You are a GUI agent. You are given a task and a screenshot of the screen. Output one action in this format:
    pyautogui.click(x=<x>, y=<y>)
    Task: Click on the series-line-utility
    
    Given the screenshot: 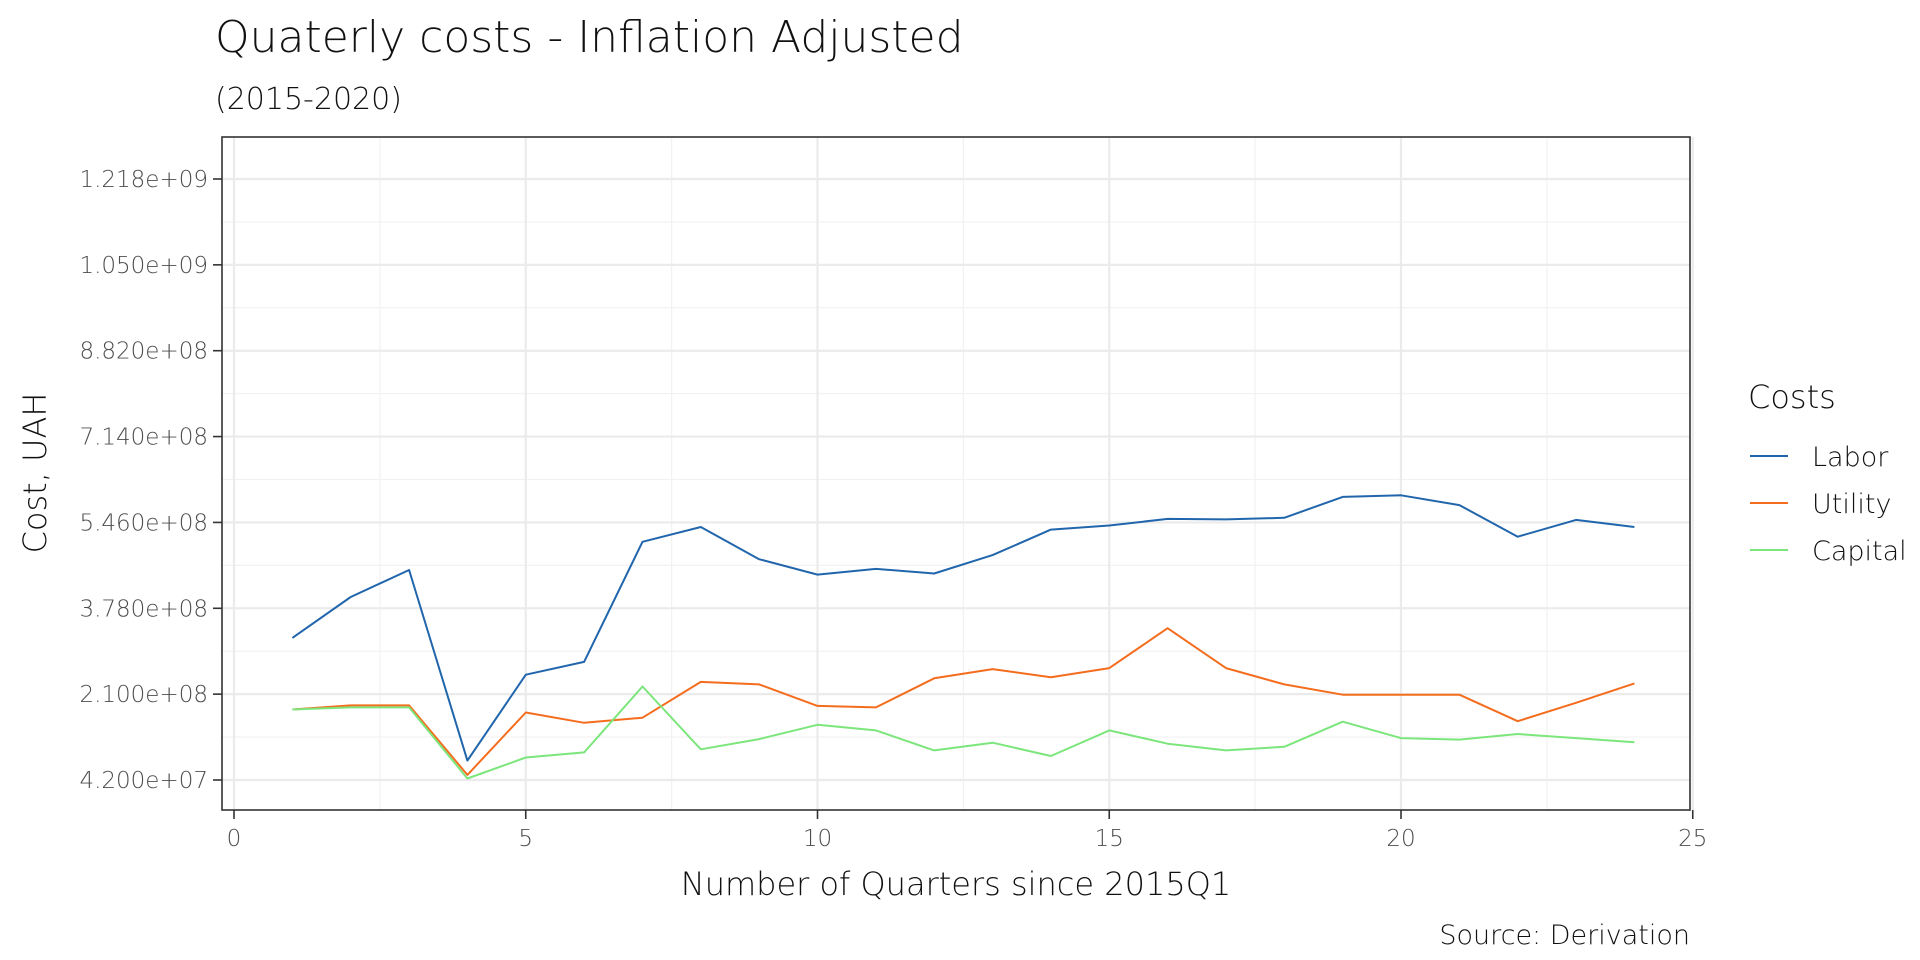 What is the action you would take?
    pyautogui.click(x=963, y=701)
    